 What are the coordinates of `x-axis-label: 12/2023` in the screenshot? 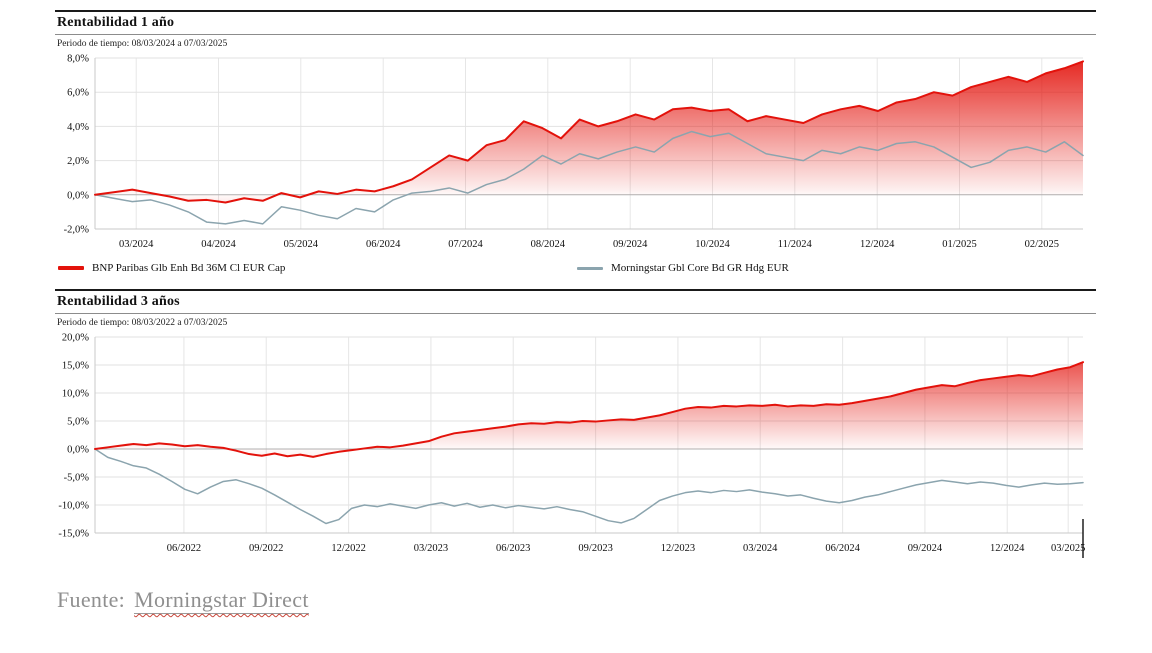 It's located at (678, 548).